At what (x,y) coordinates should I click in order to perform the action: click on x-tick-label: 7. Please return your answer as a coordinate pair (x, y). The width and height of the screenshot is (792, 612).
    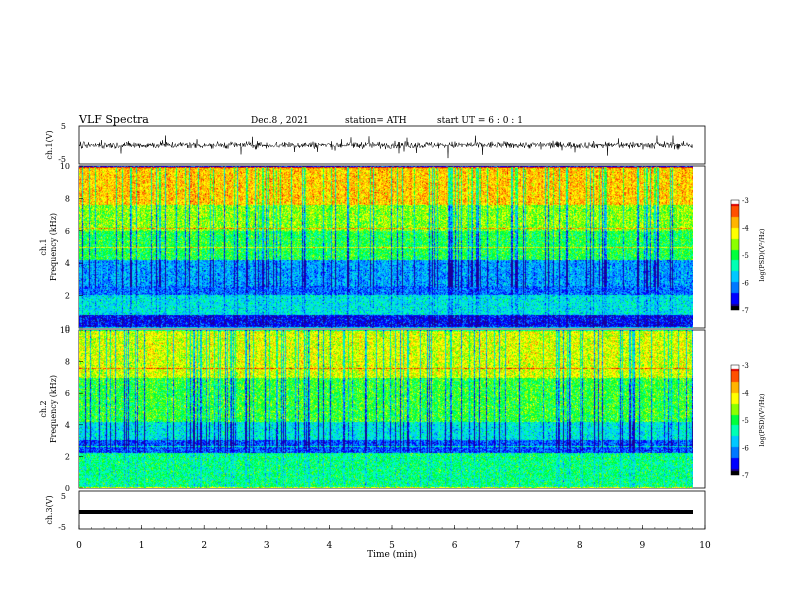
    Looking at the image, I should click on (517, 546).